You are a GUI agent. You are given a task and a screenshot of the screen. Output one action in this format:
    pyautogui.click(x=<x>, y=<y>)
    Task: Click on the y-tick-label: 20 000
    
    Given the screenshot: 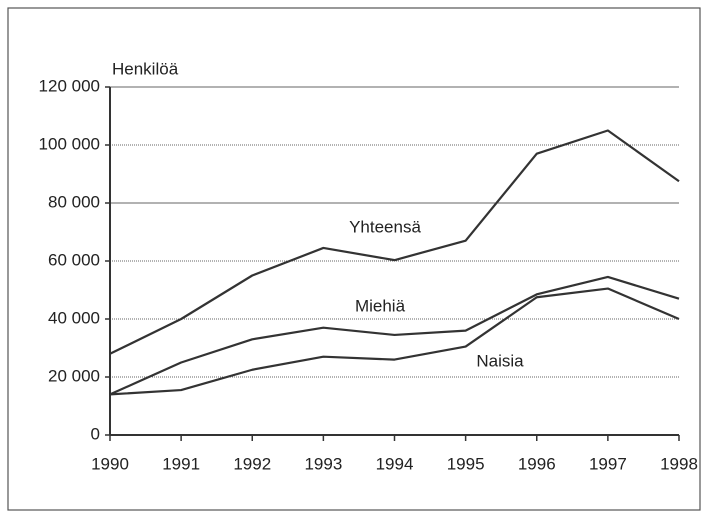 What is the action you would take?
    pyautogui.click(x=74, y=375)
    